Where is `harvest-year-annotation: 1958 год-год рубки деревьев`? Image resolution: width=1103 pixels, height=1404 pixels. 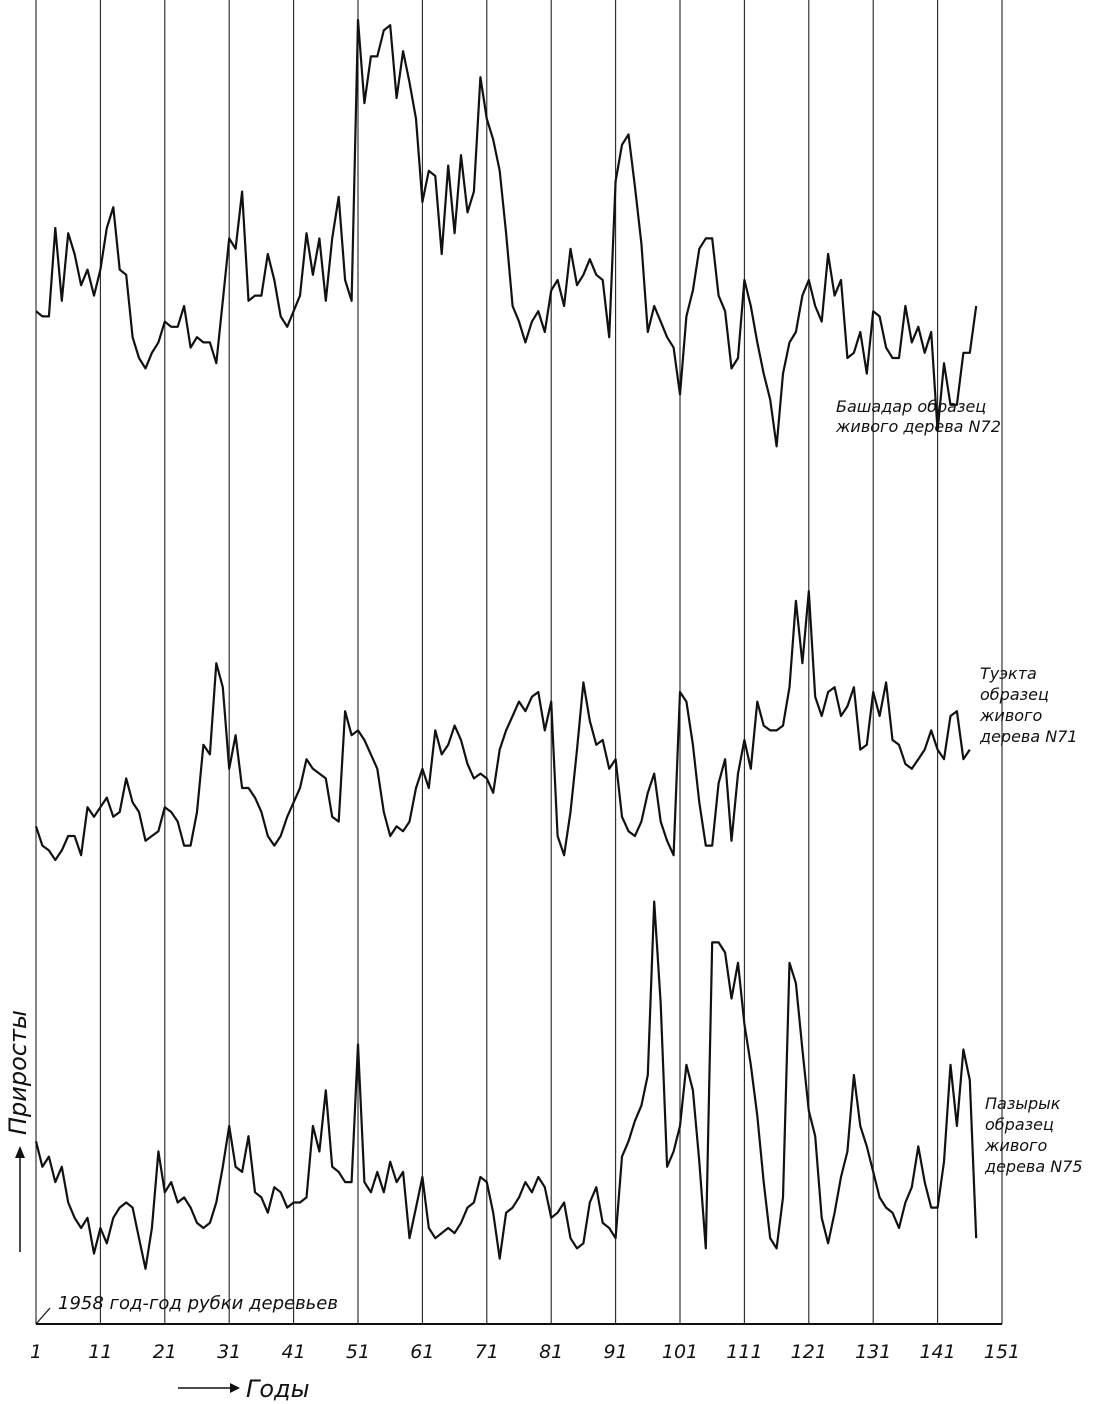 harvest-year-annotation: 1958 год-год рубки деревьев is located at coordinates (198, 1303).